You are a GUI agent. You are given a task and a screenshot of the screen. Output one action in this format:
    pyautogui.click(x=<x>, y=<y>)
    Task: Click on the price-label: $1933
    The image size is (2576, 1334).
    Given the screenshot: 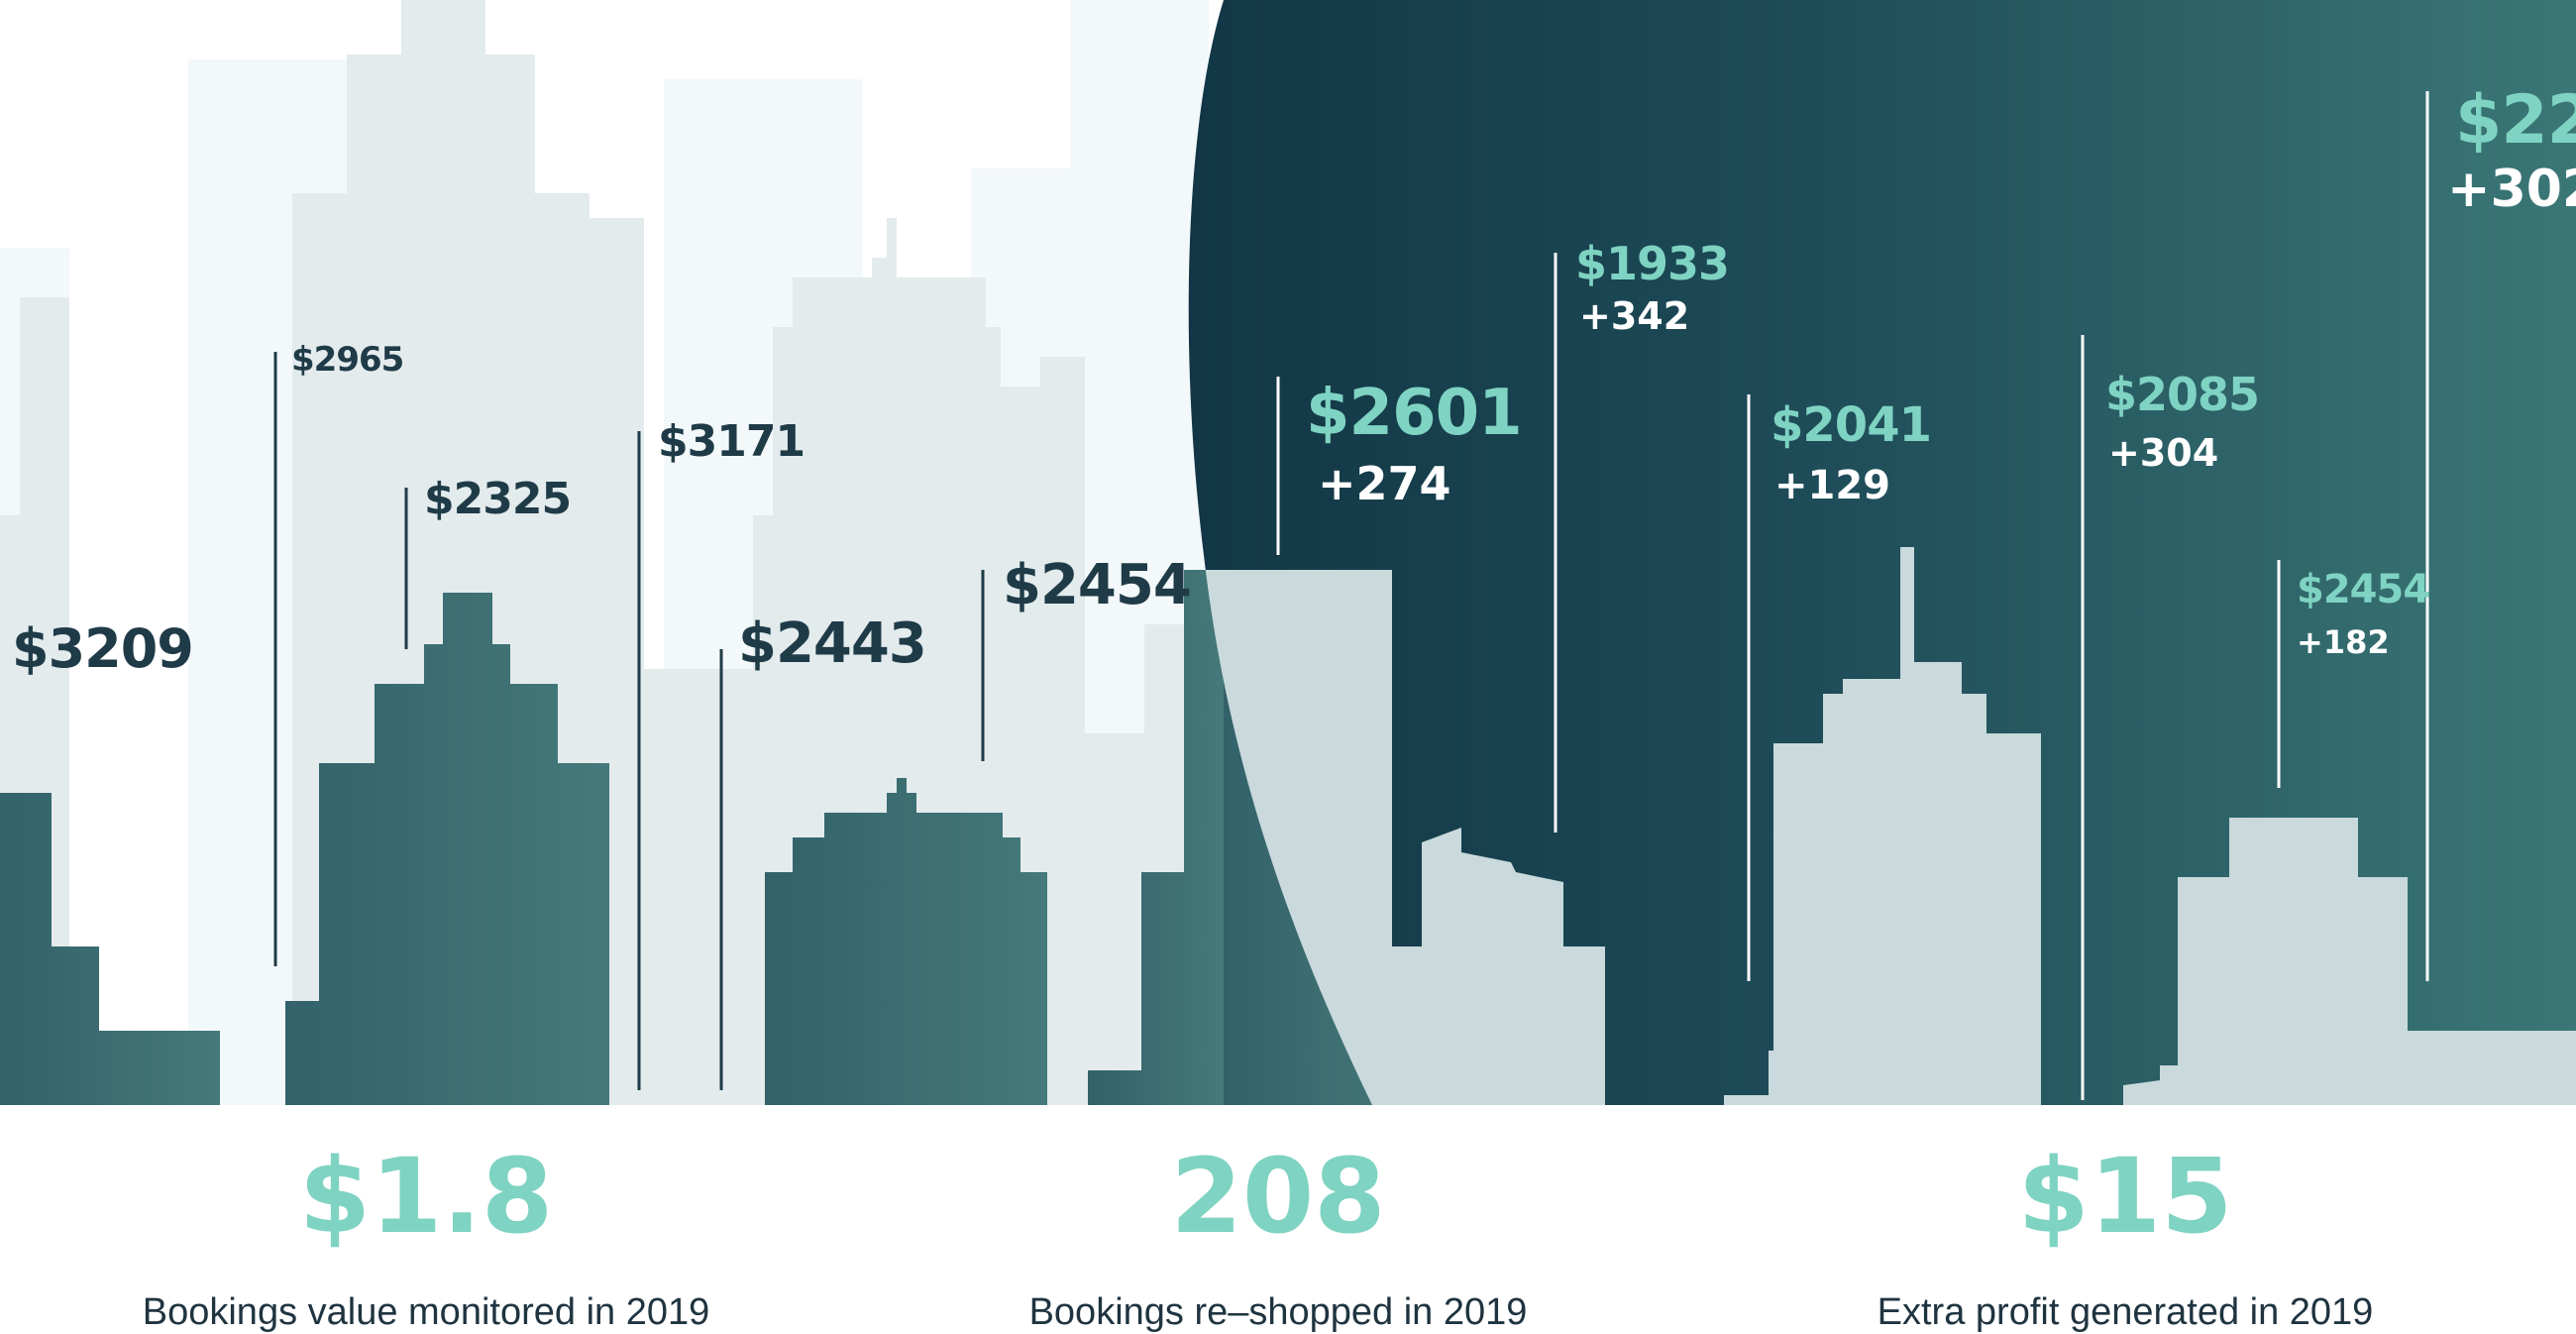 What is the action you would take?
    pyautogui.click(x=1652, y=263)
    